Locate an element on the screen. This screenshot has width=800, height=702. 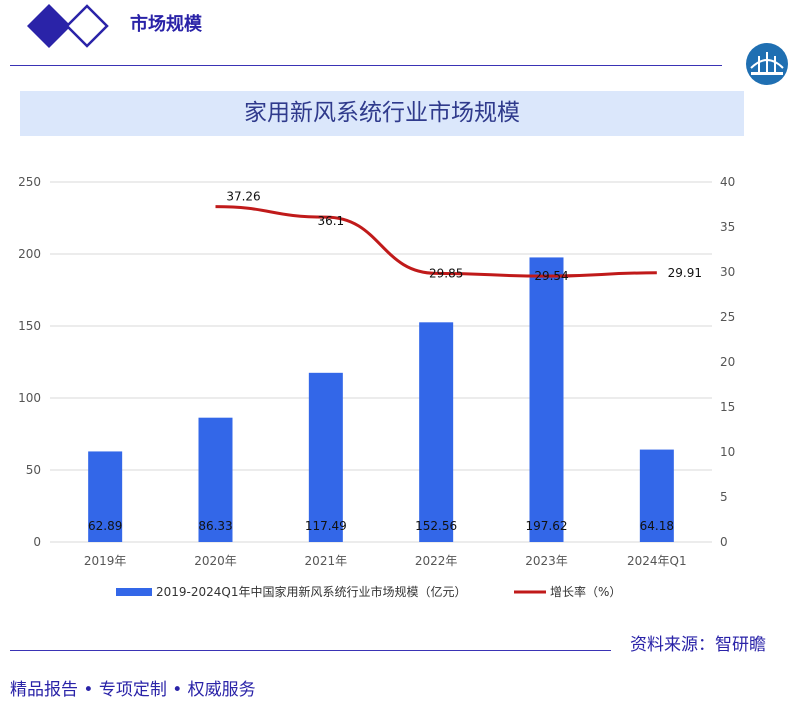
x-axis-tick-label: 2019年 is located at coordinates (105, 561).